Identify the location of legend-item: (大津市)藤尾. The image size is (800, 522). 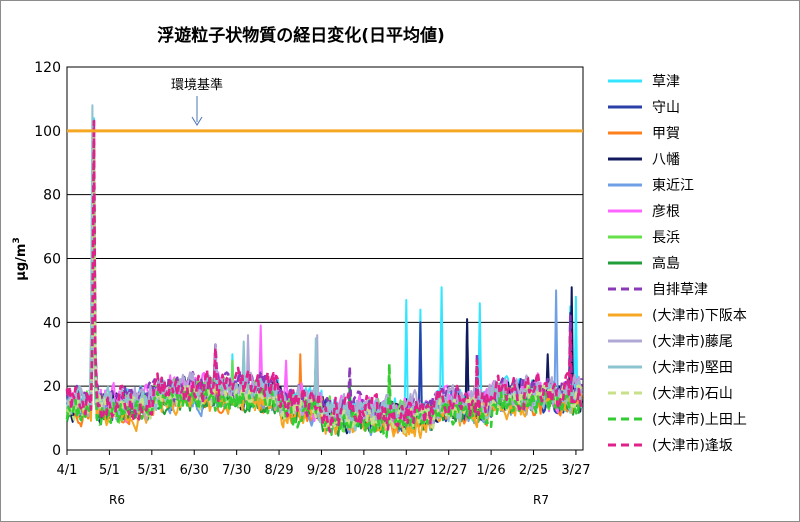
(670, 341).